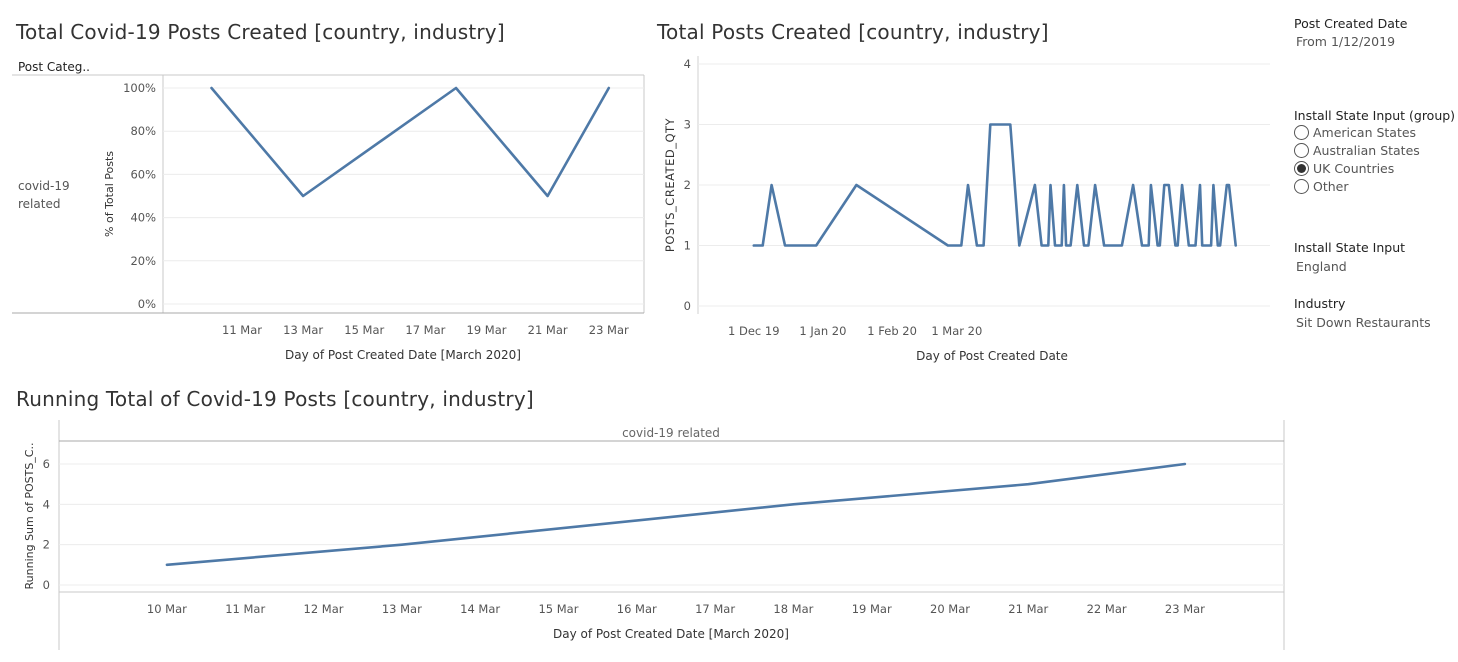 The image size is (1458, 662). Describe the element at coordinates (950, 609) in the screenshot. I see `x-tick-label: 20 Mar` at that location.